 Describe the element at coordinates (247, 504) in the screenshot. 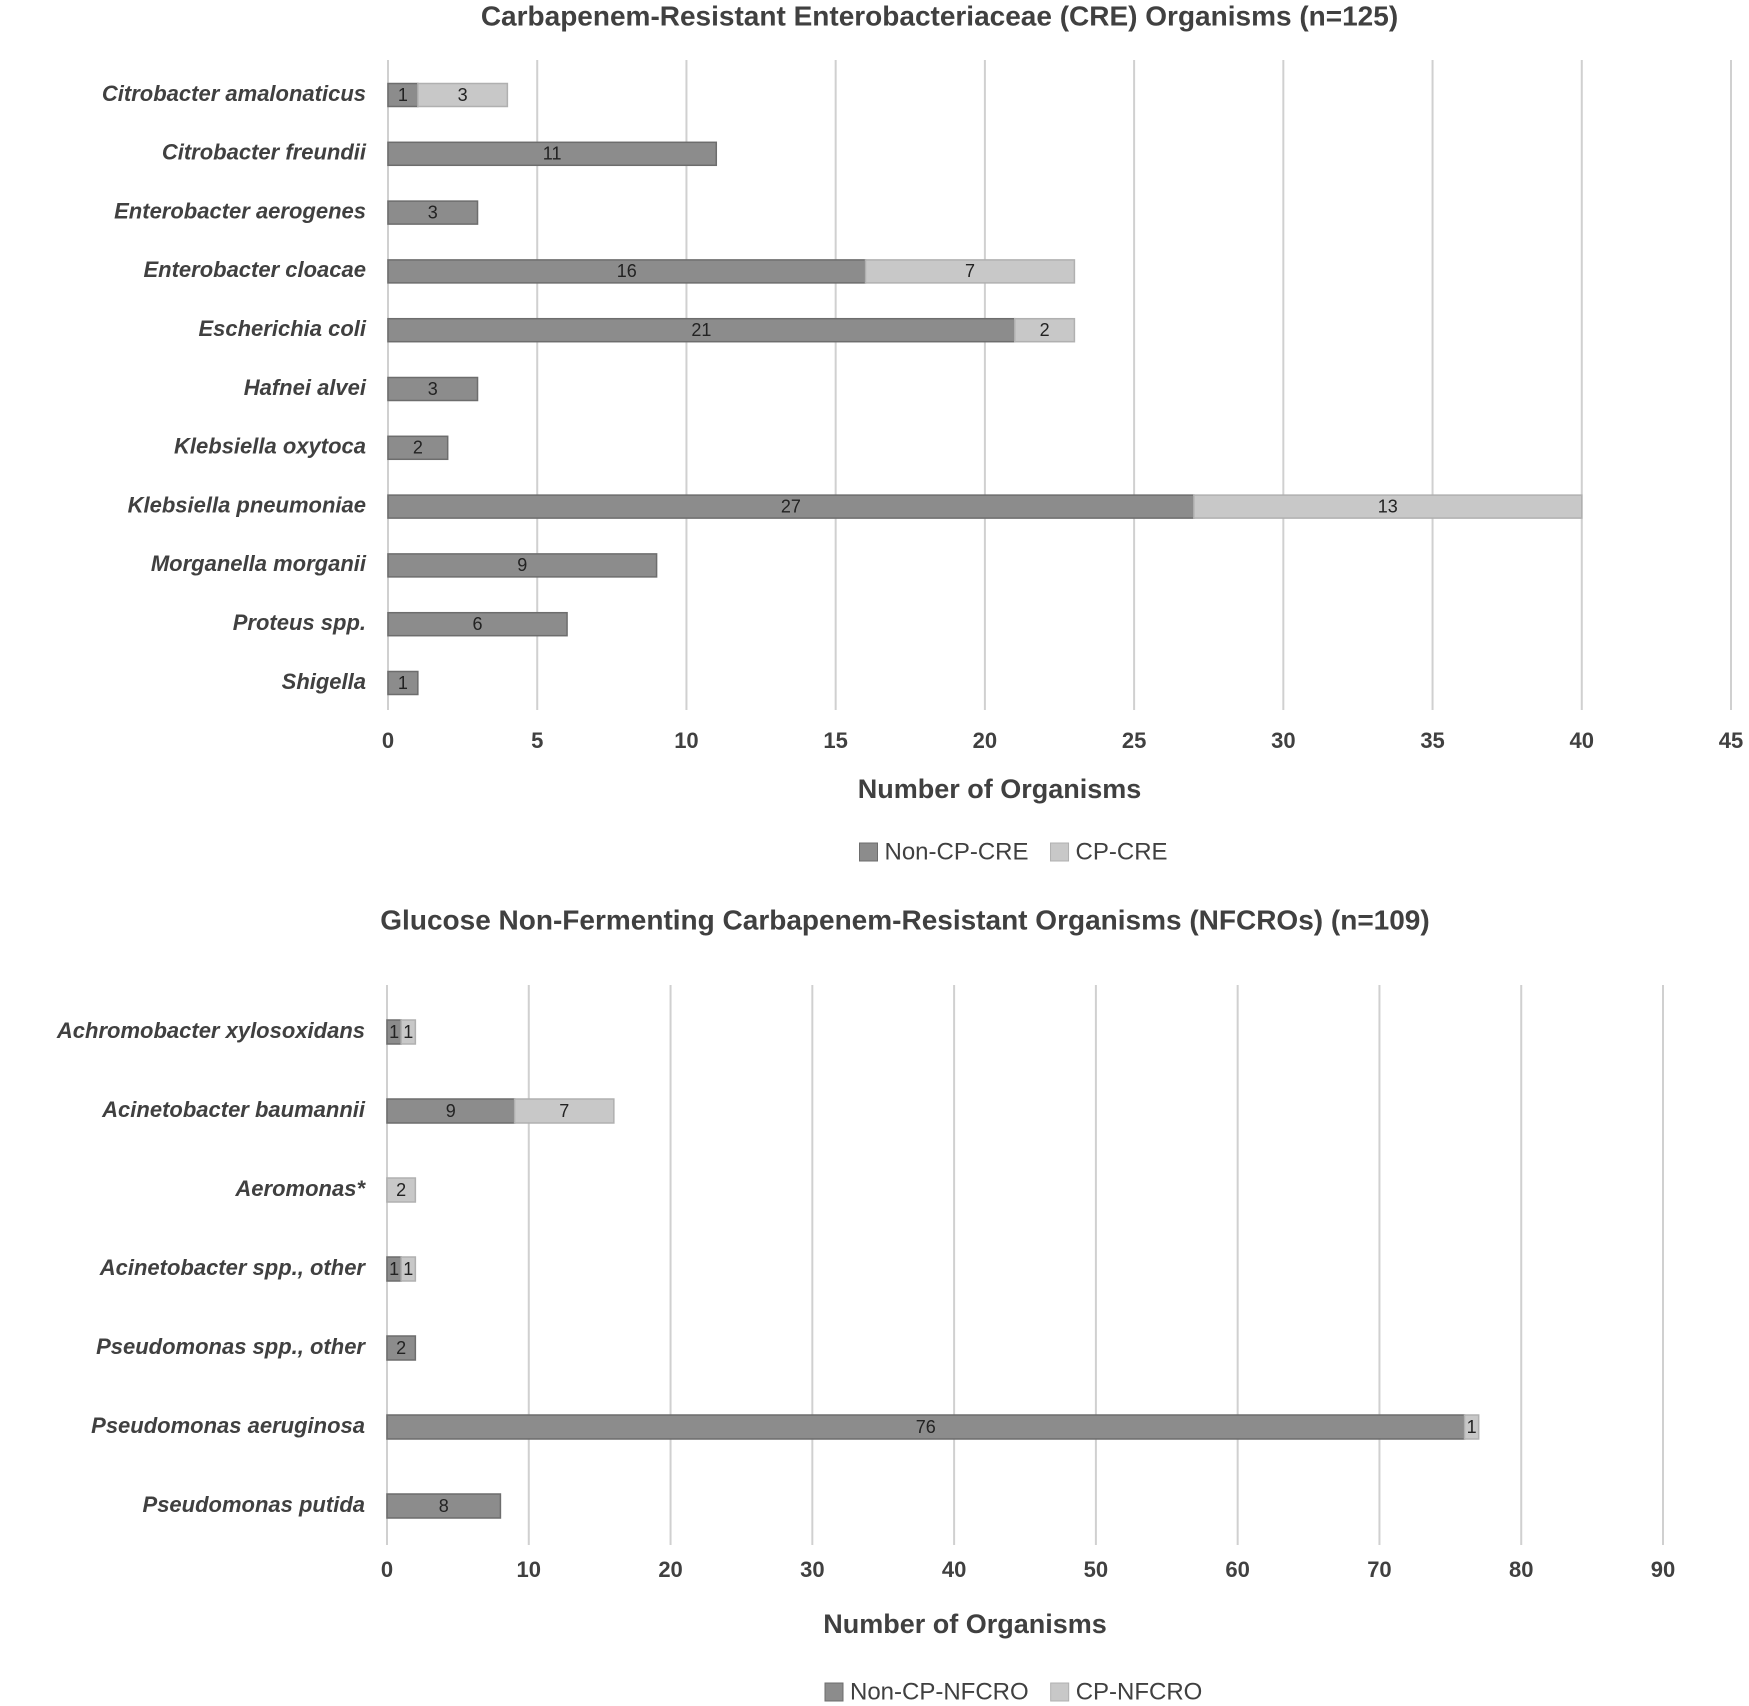

I see `category-label: Klebsiella pneumoniae` at that location.